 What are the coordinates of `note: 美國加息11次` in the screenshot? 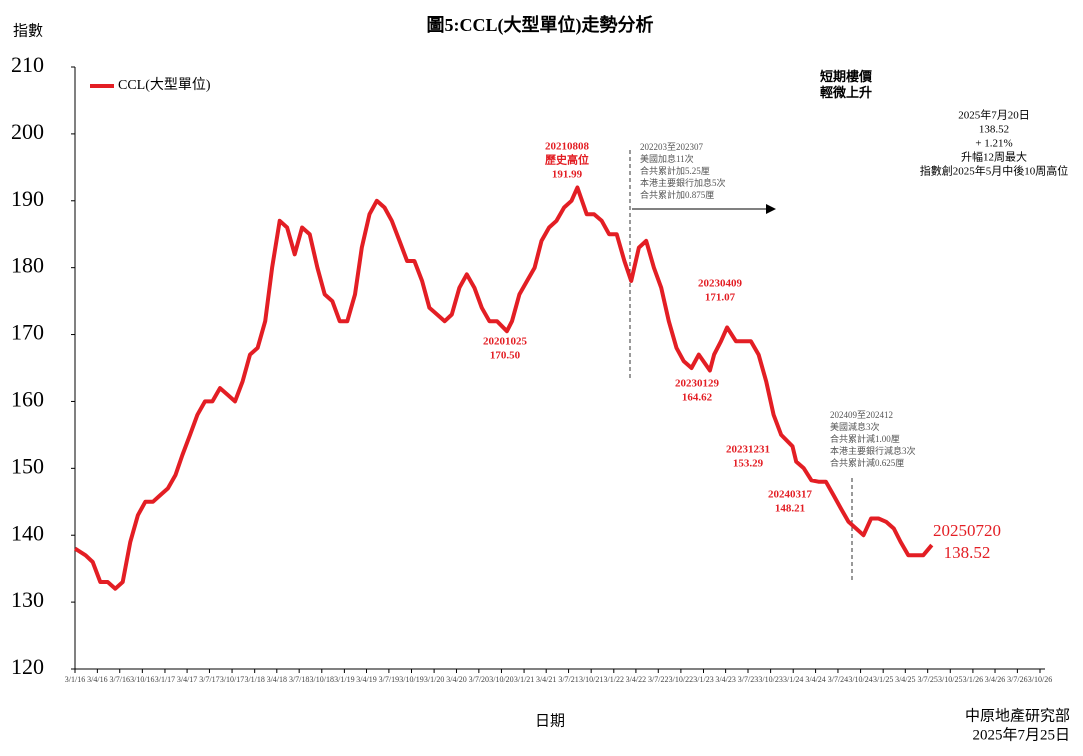 It's located at (667, 158).